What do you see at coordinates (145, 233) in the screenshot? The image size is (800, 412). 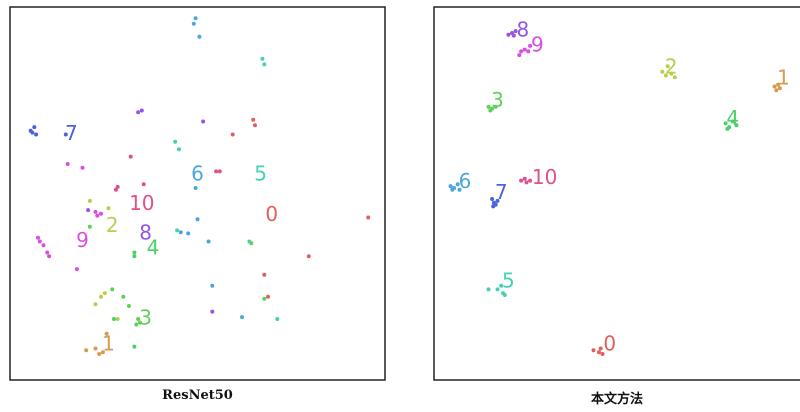 I see `cluster-label-8: 8` at bounding box center [145, 233].